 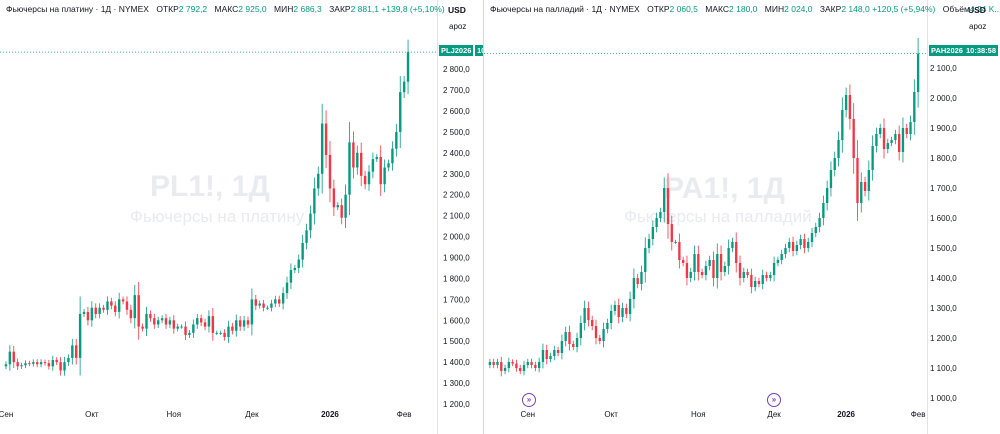 What do you see at coordinates (456, 153) in the screenshot?
I see `y-tick-label: 2 400,0` at bounding box center [456, 153].